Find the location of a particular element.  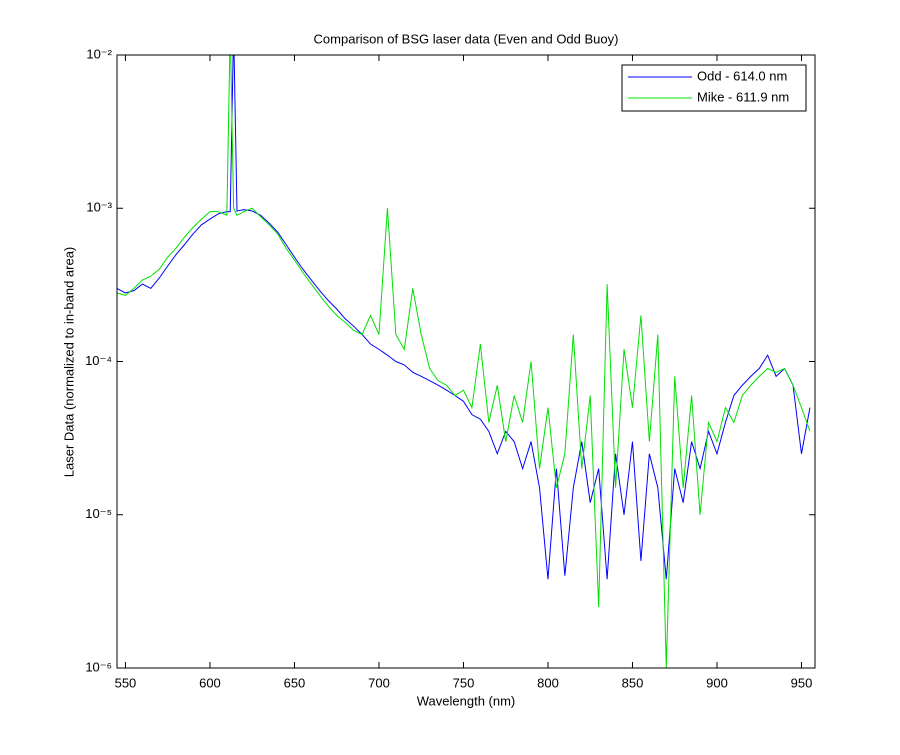

x-tick-label: 750 is located at coordinates (464, 682).